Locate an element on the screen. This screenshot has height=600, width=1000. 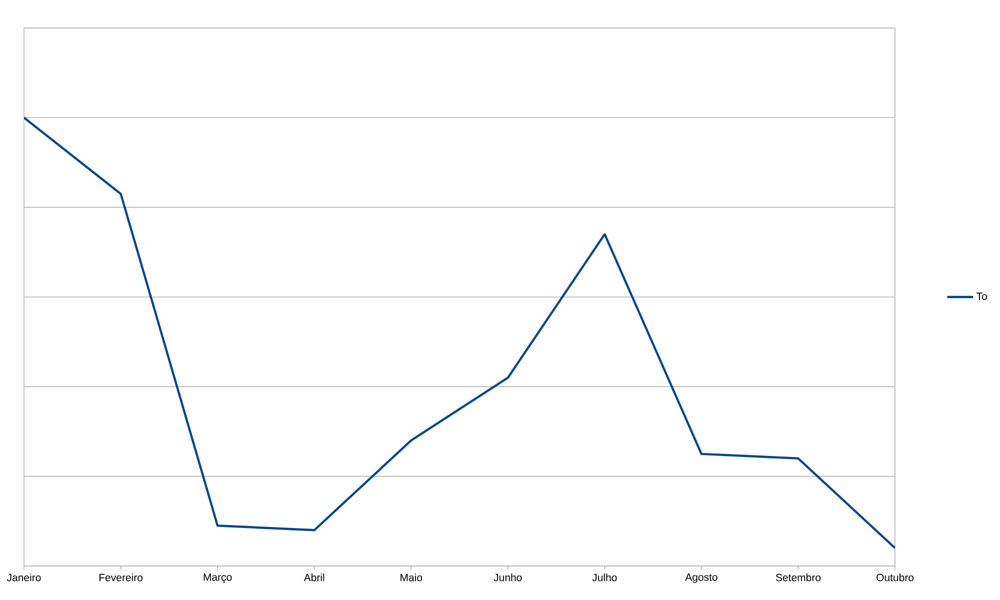
legend-label: To is located at coordinates (981, 296).